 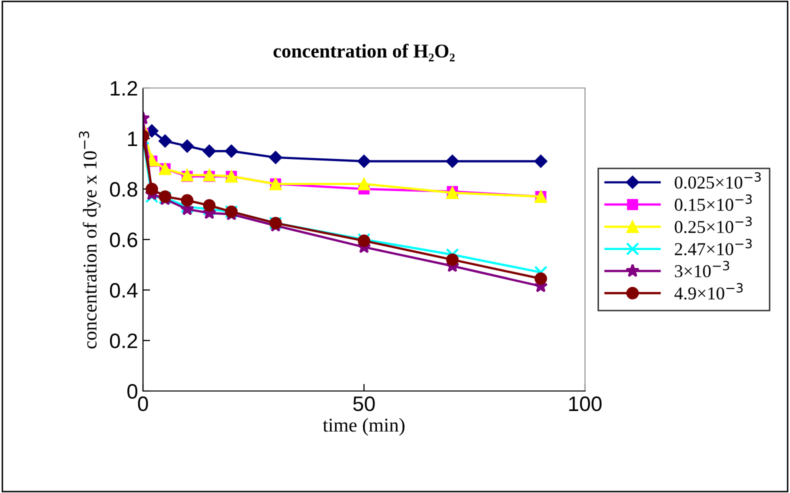 What do you see at coordinates (713, 247) in the screenshot?
I see `legend-label: 2.47×10$^{−3}$` at bounding box center [713, 247].